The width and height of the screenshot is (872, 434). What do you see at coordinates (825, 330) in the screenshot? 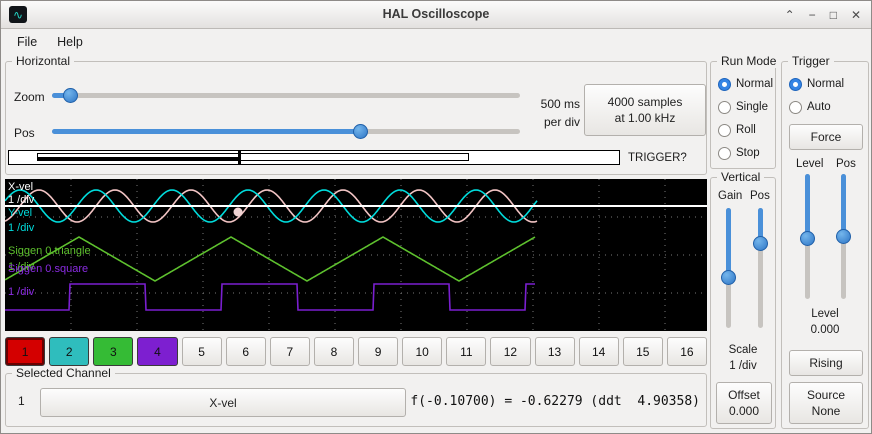
I see `trigger-level-value: 0.000` at bounding box center [825, 330].